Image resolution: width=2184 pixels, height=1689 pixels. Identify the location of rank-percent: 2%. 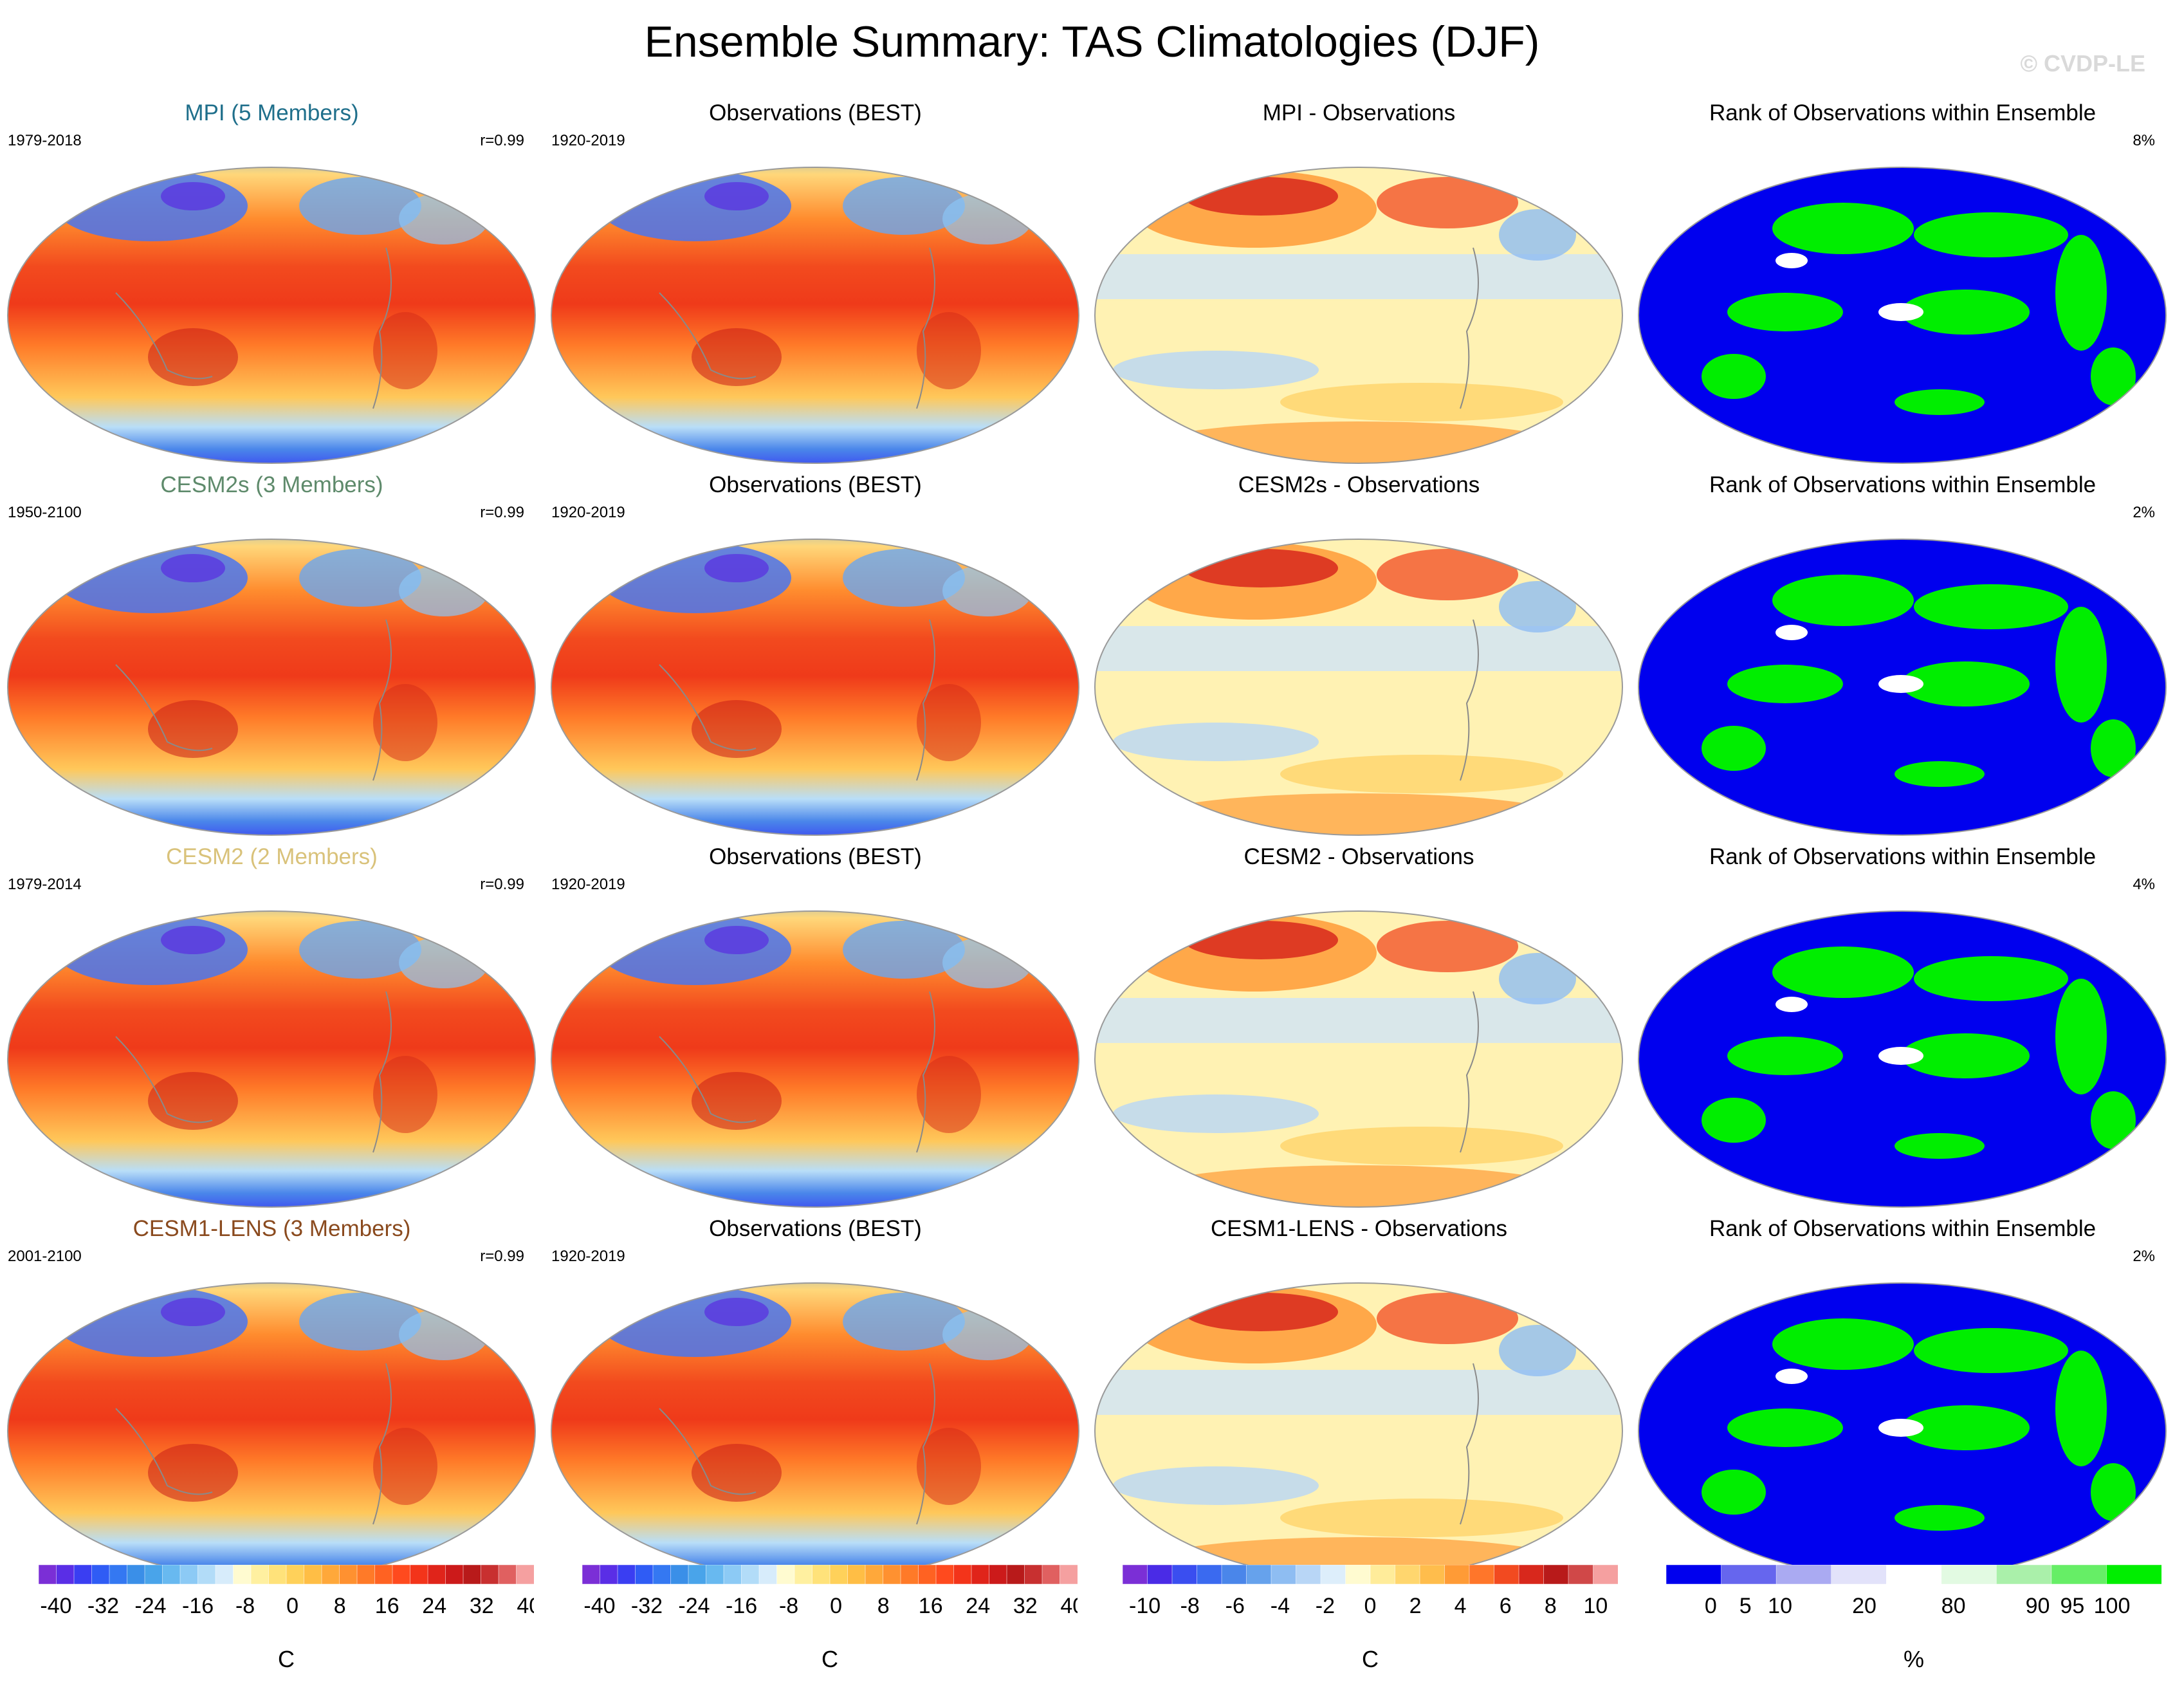
(2144, 512).